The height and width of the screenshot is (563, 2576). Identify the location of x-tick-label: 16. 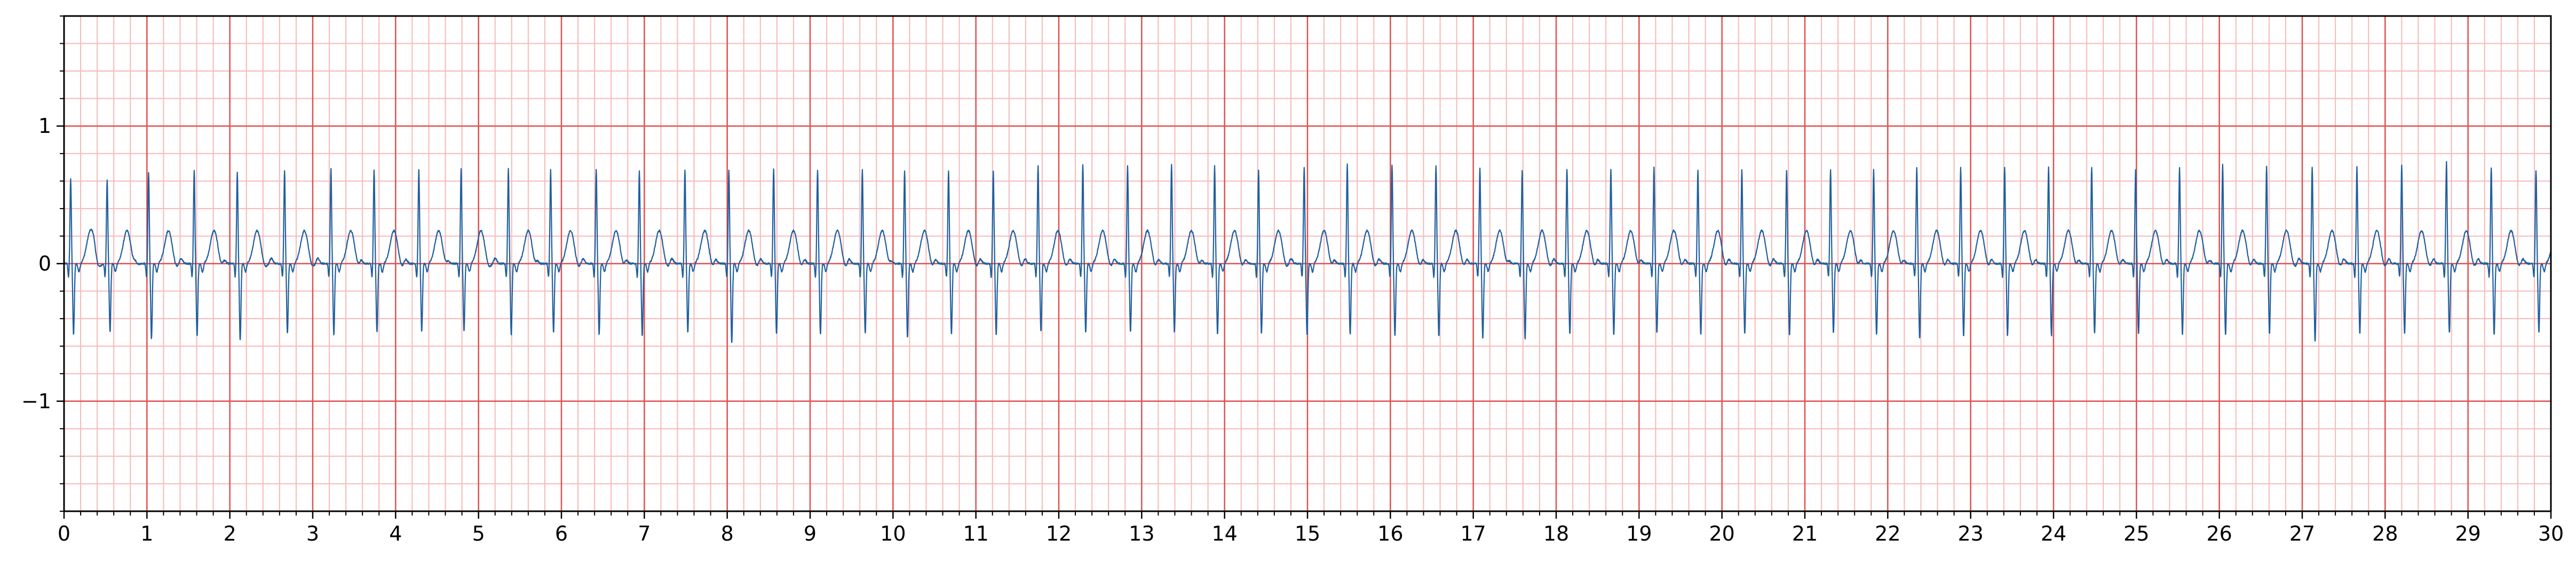
(1390, 533).